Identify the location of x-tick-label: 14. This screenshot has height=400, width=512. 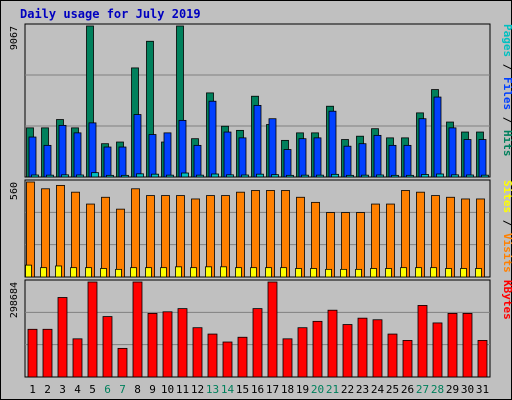
(228, 389).